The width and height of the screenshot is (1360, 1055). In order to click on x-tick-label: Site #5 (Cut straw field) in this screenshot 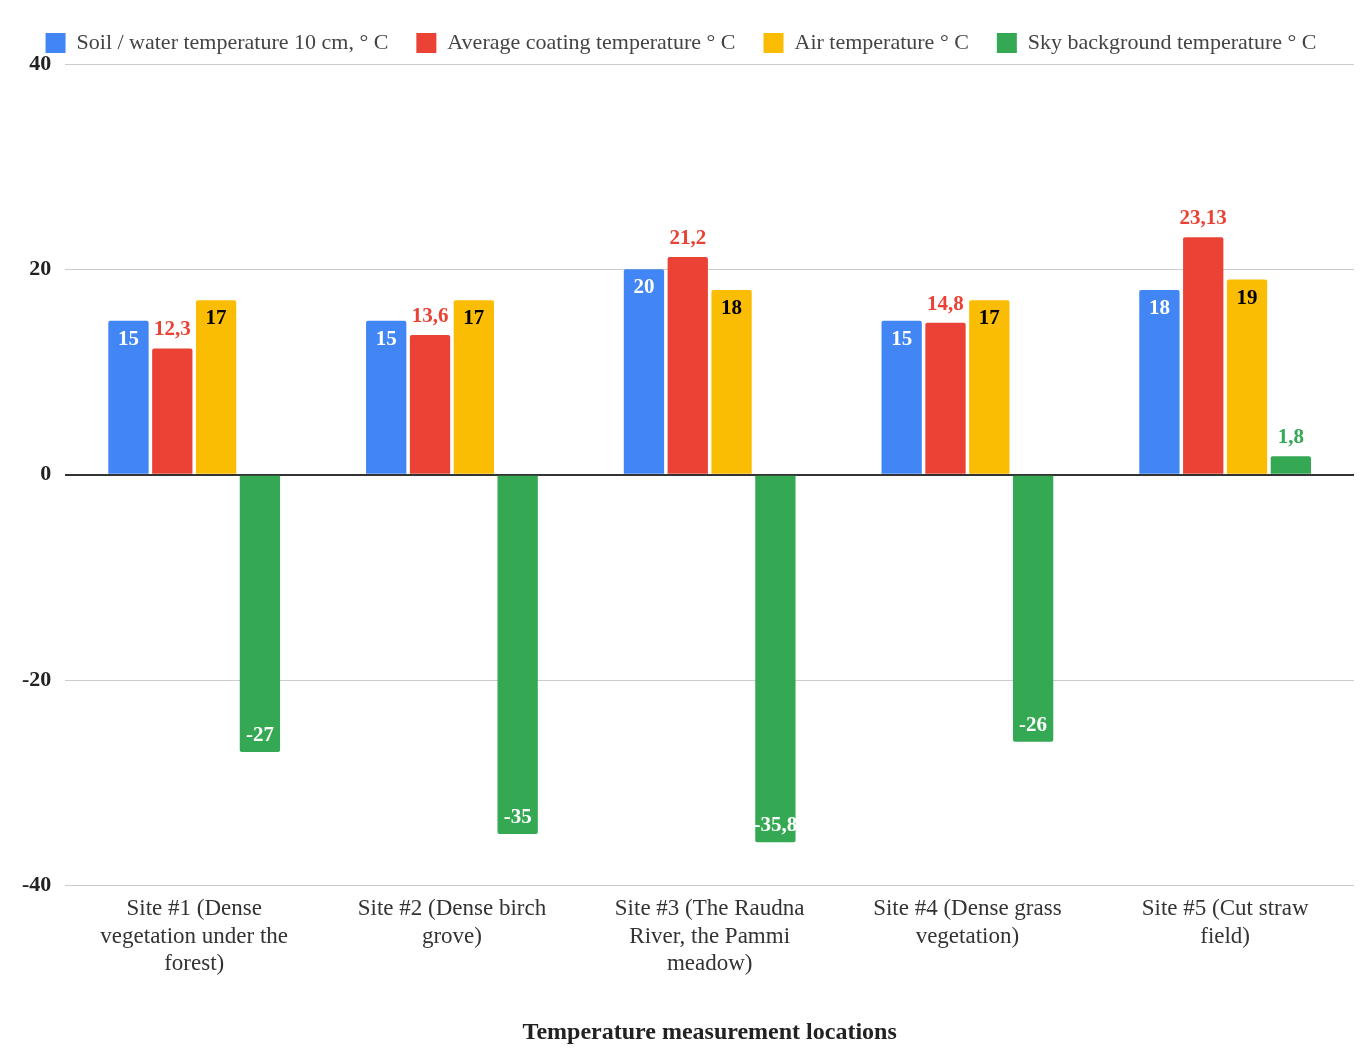, I will do `click(1225, 921)`.